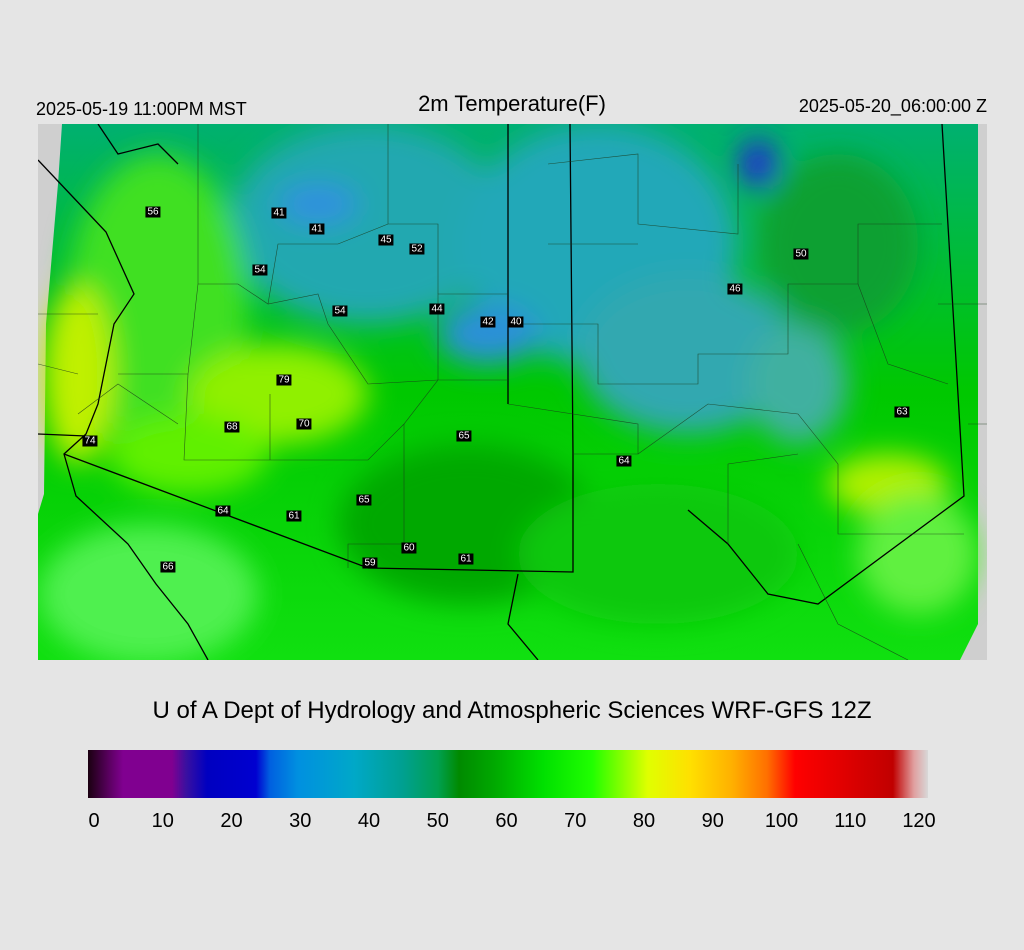  I want to click on station-label: 56, so click(153, 212).